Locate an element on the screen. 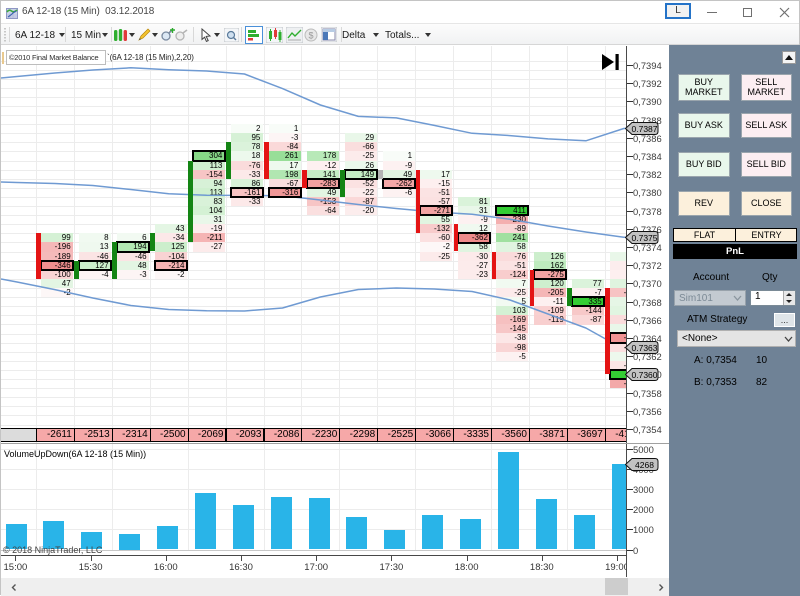 This screenshot has width=800, height=596. svg-text: 0.7363 is located at coordinates (645, 348).